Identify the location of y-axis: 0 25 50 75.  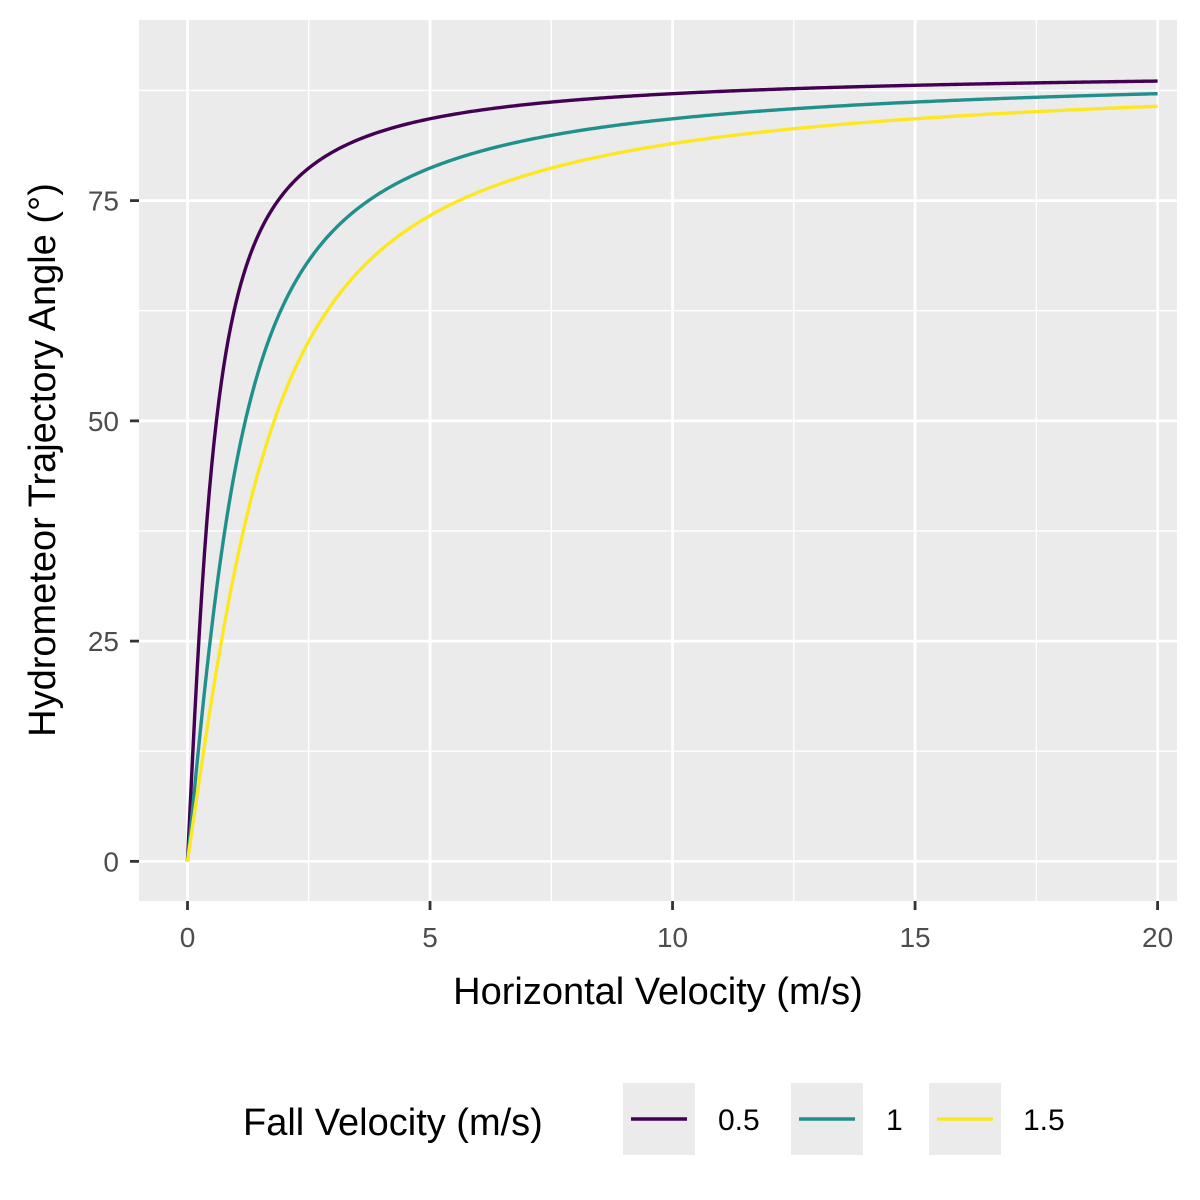
(113, 531).